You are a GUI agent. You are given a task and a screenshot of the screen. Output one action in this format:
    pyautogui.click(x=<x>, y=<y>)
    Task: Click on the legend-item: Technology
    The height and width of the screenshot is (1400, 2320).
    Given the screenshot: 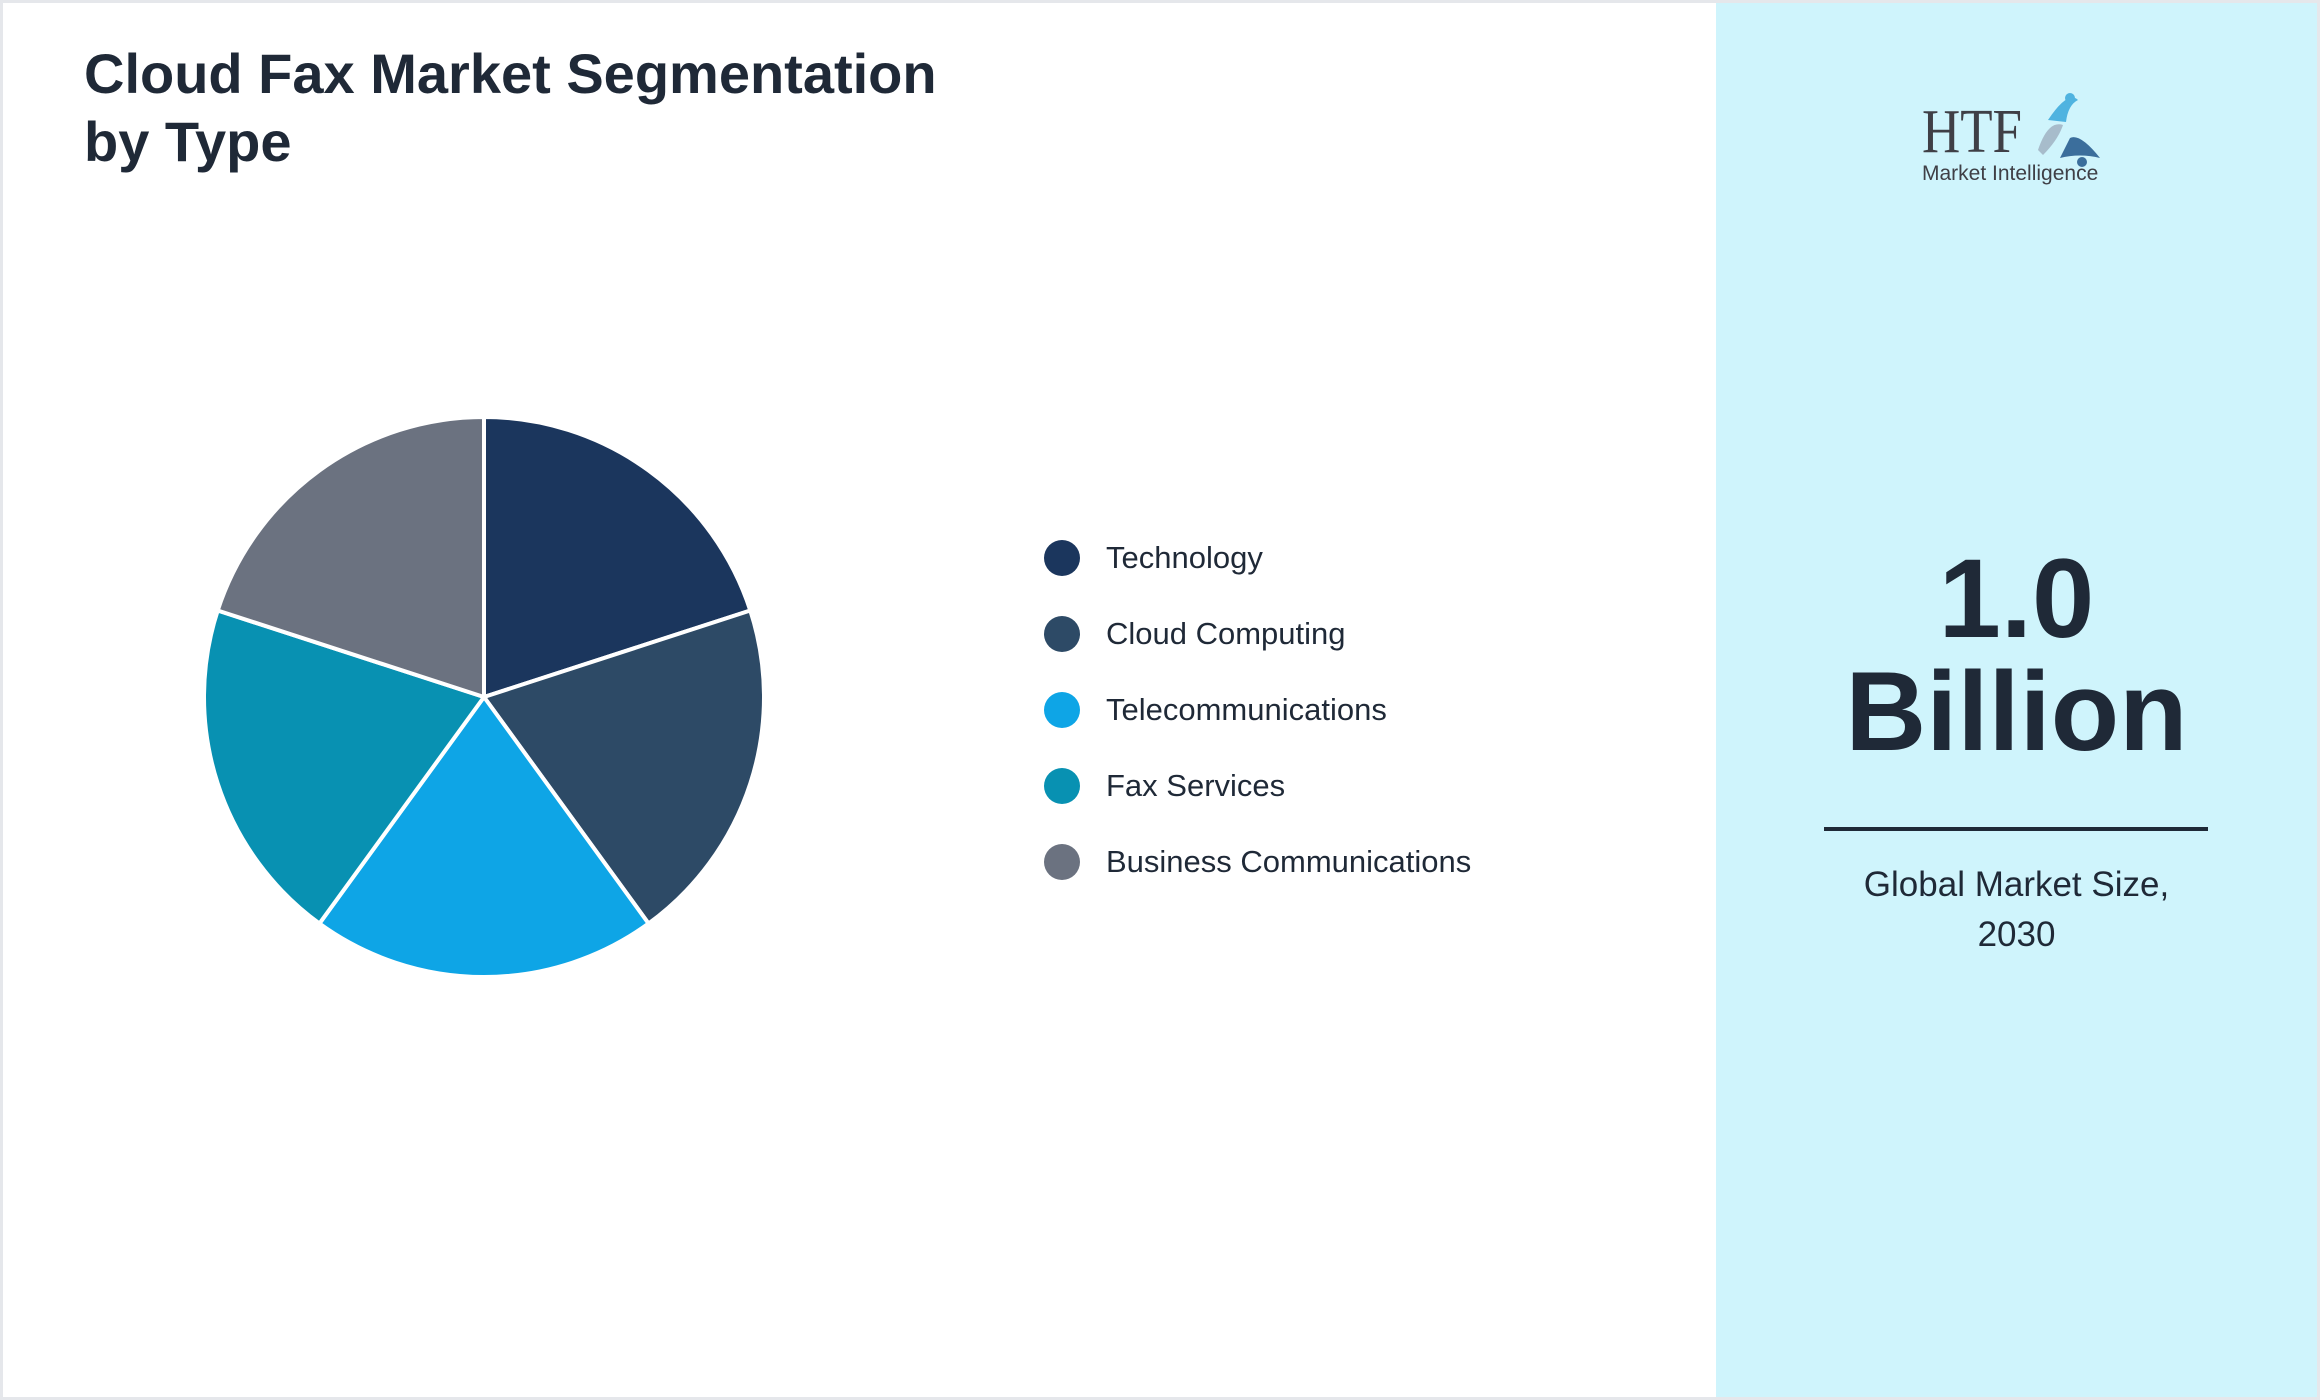 What is the action you would take?
    pyautogui.click(x=1257, y=558)
    